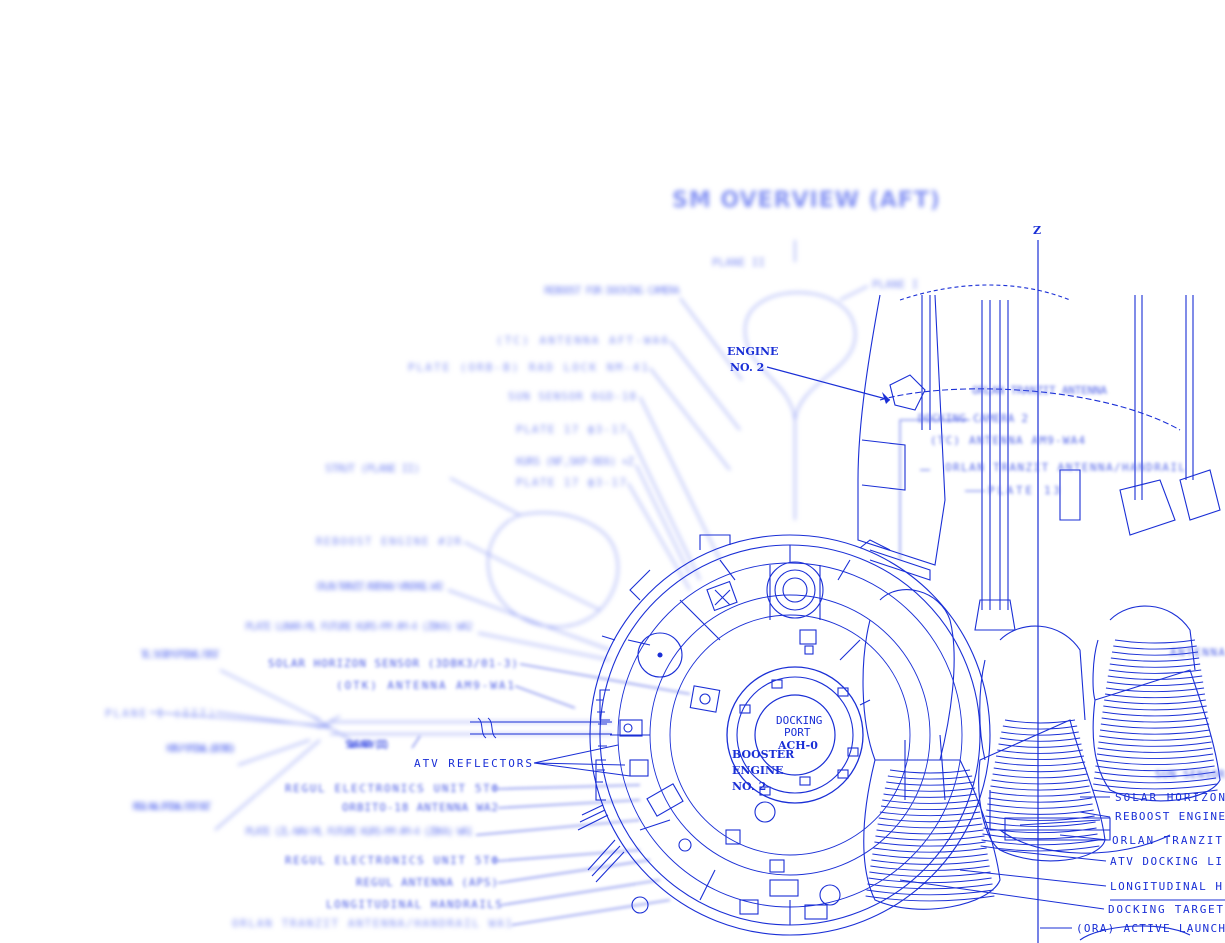 The width and height of the screenshot is (1225, 943). I want to click on nozzle-hatching, so click(1041, 770).